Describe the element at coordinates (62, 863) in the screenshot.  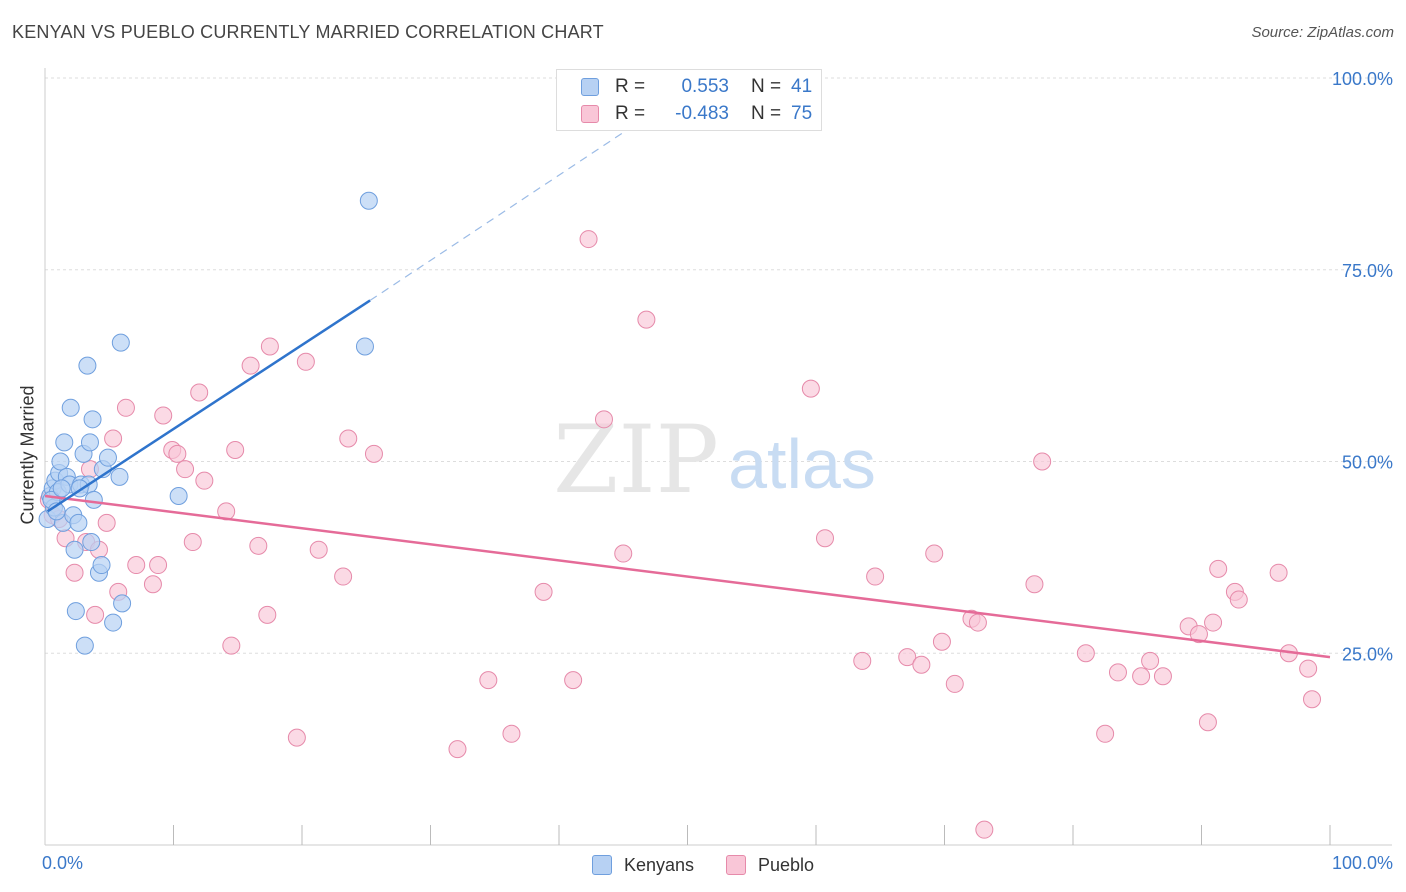
I see `x-tick-label: 0.0%` at that location.